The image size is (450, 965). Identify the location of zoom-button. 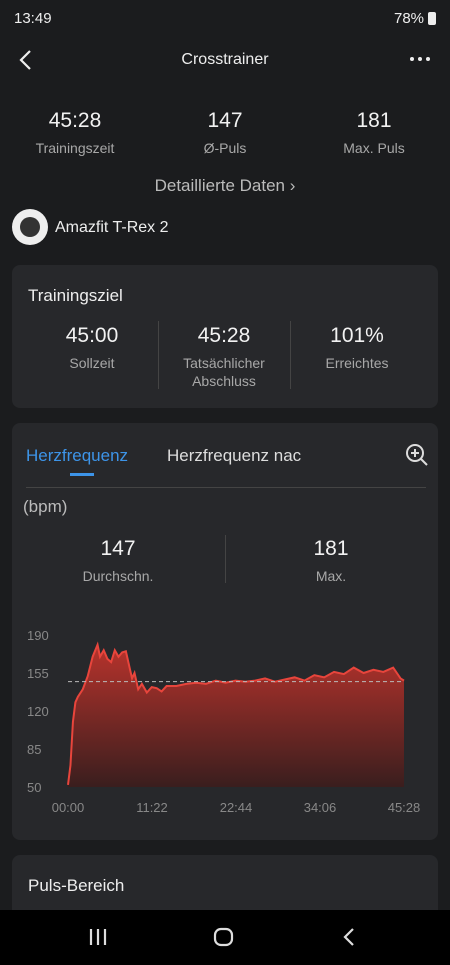
(417, 455).